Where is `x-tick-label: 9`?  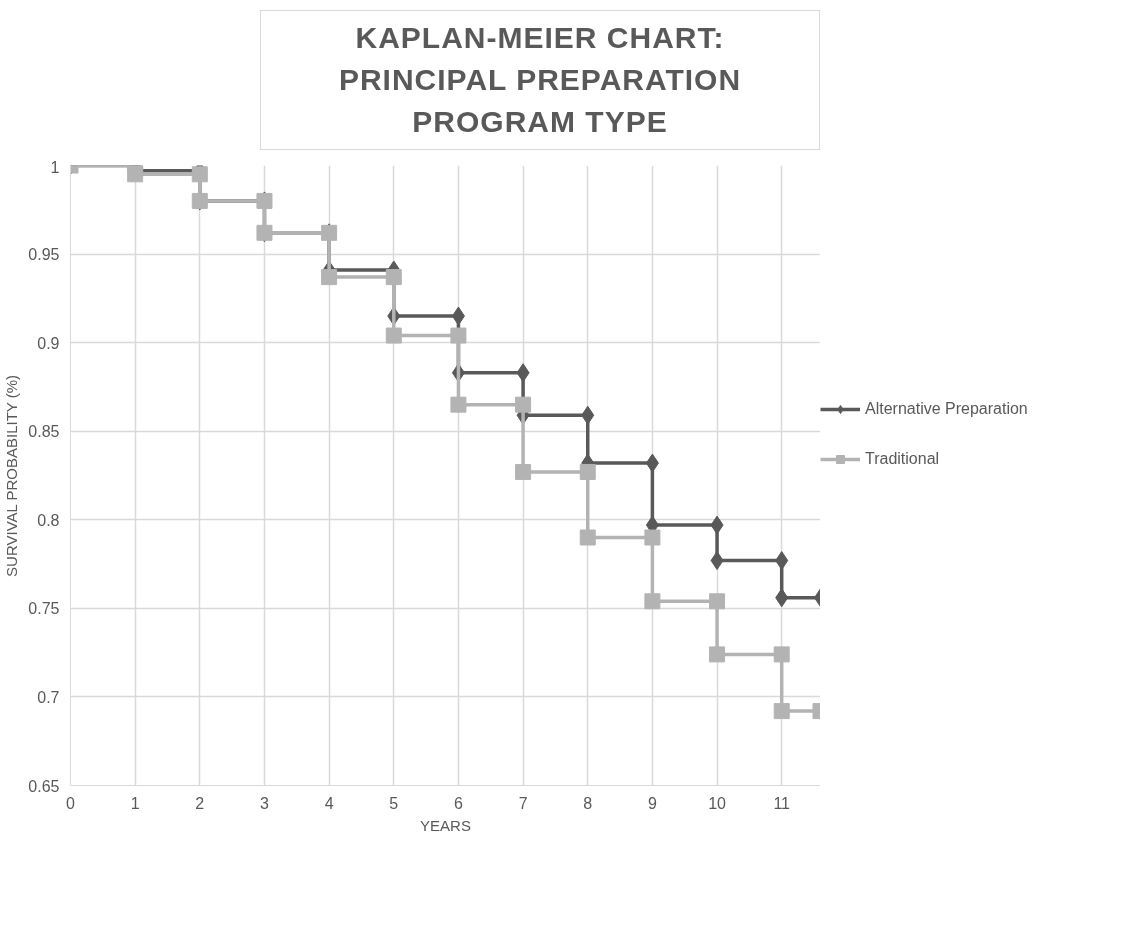
x-tick-label: 9 is located at coordinates (652, 803).